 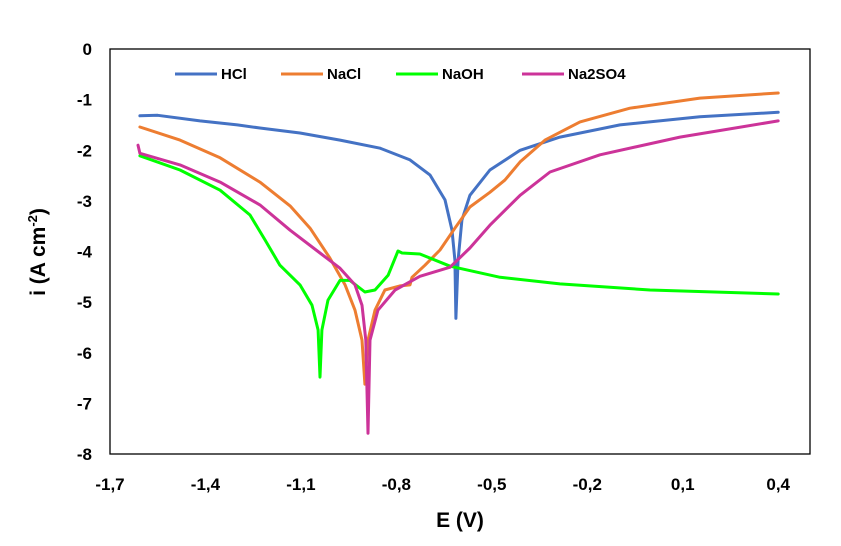 I want to click on x-tick-label: -1,7, so click(x=109, y=484).